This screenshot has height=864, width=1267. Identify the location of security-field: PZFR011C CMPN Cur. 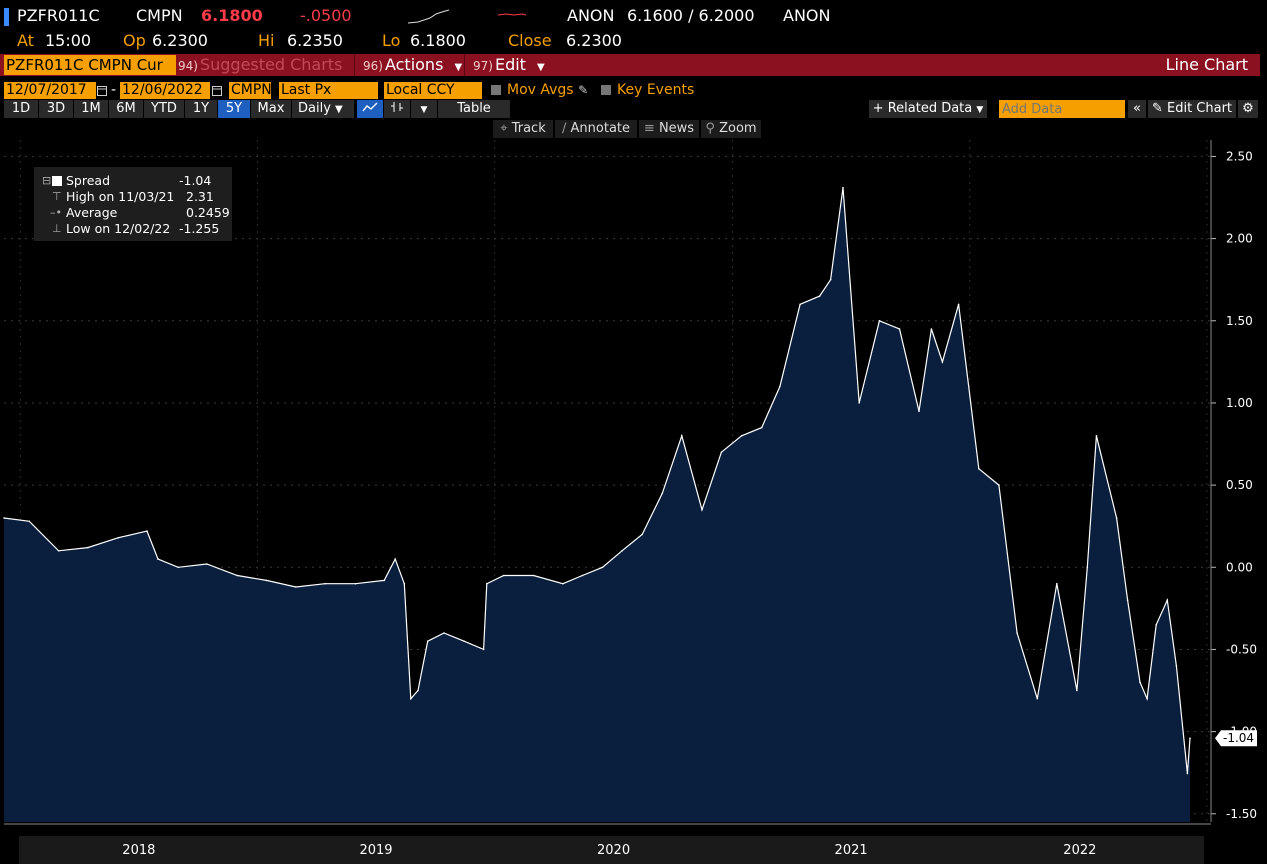
(90, 65).